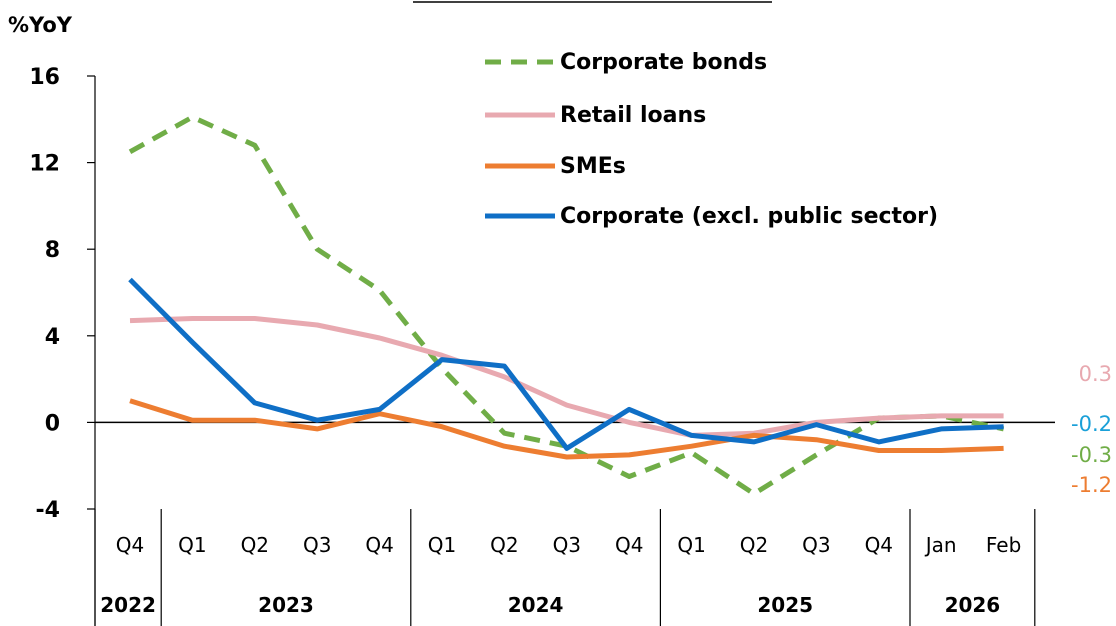  Describe the element at coordinates (536, 605) in the screenshot. I see `x-group-label: 2024` at that location.